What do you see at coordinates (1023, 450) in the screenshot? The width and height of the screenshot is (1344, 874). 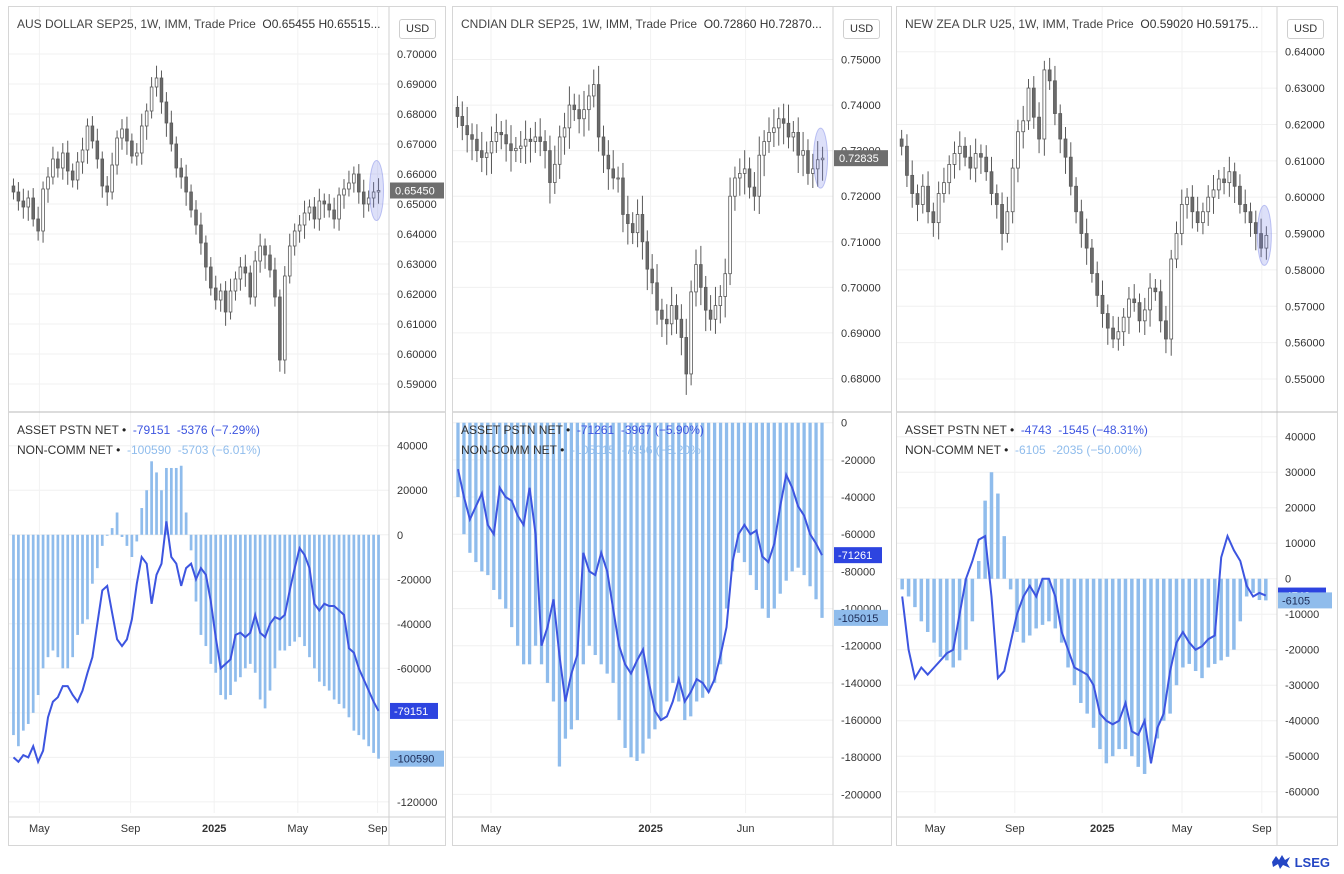 I see `indicator-legend-noncomm: NON-COMM NET • -6105 -2035 (−50.00%)` at bounding box center [1023, 450].